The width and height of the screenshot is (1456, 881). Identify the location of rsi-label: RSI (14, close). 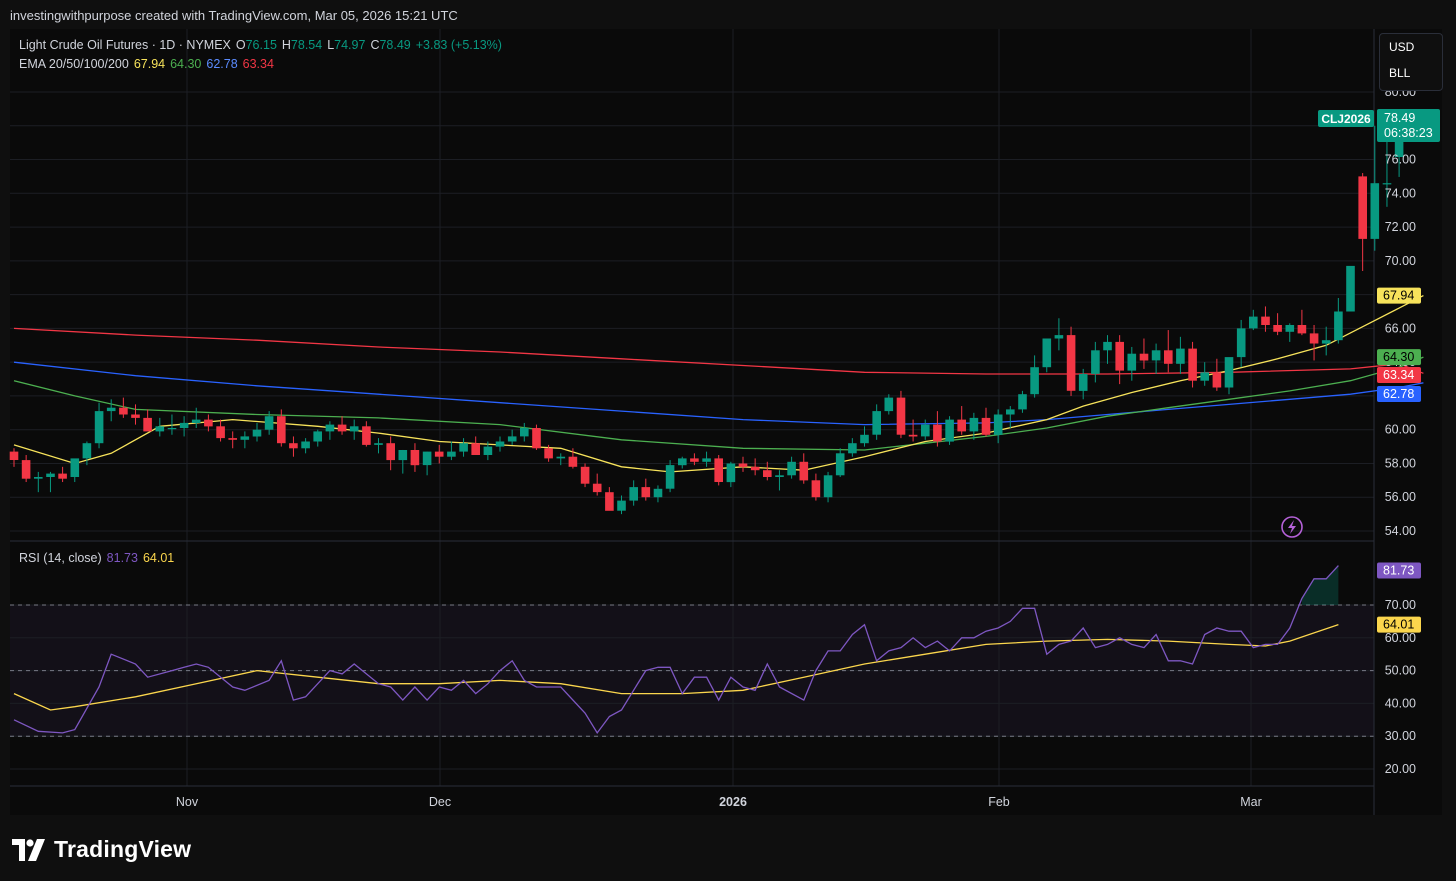
(60, 558).